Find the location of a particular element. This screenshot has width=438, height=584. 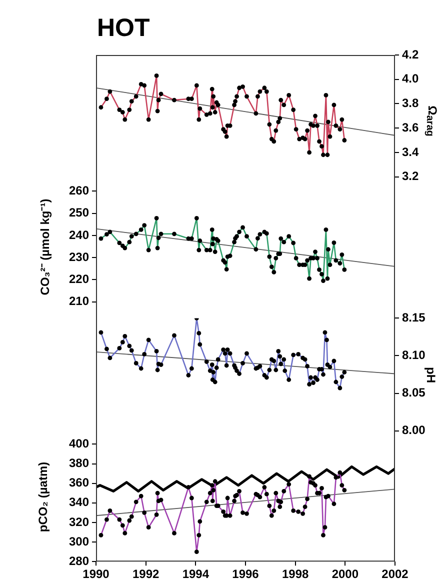

y-tick-label: 230 is located at coordinates (79, 257).